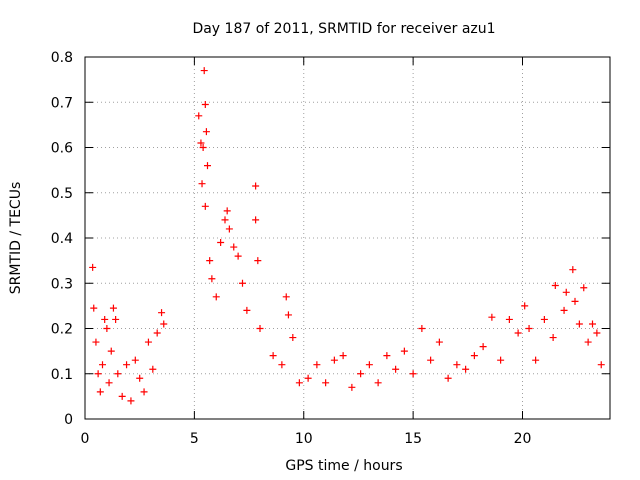  What do you see at coordinates (62, 58) in the screenshot?
I see `y-tick-label: 0.8` at bounding box center [62, 58].